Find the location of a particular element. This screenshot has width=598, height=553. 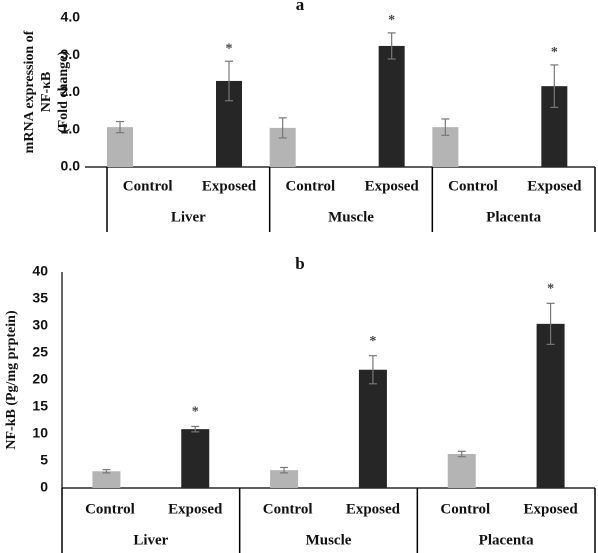

y-tick-label: 0 is located at coordinates (44, 487).